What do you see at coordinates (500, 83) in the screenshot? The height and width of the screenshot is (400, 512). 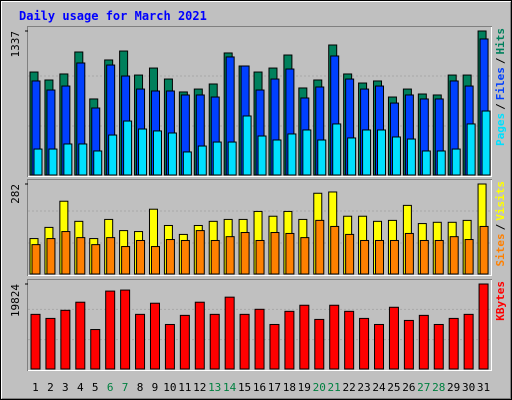 I see `legend-entry: Files` at bounding box center [500, 83].